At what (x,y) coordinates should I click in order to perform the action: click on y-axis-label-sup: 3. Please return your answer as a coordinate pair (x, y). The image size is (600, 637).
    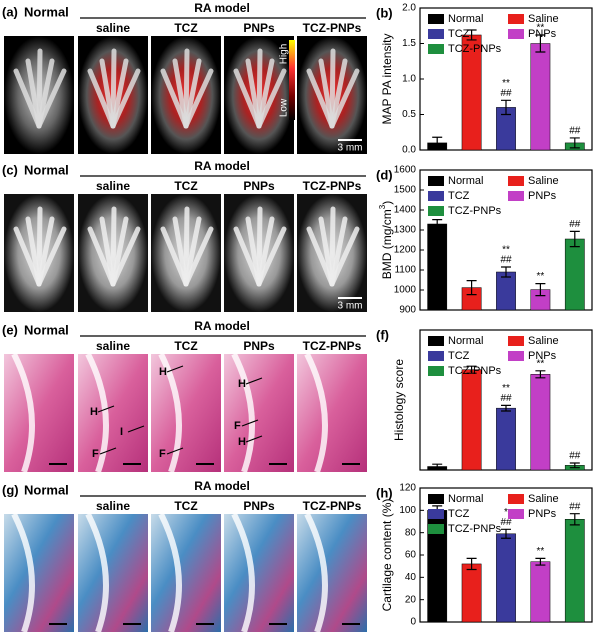
    Looking at the image, I should click on (382, 206).